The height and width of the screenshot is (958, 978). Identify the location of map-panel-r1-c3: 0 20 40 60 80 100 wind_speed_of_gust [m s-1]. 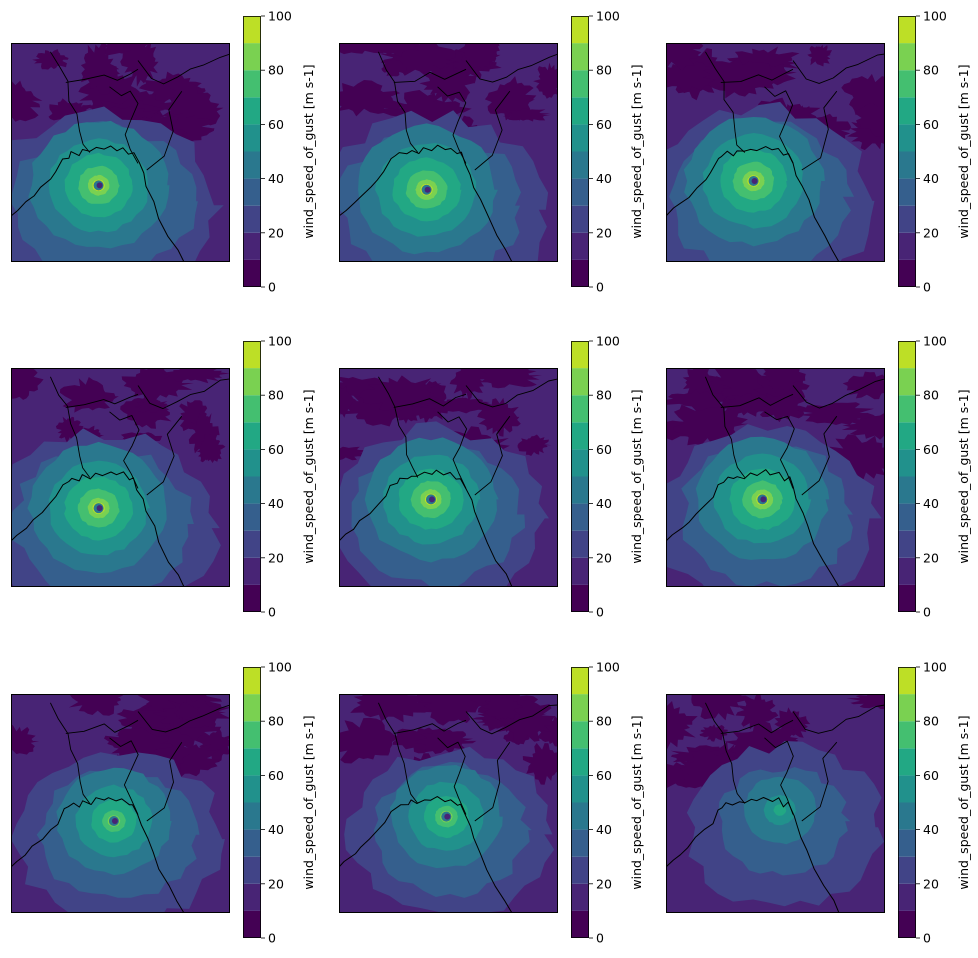
(818, 152).